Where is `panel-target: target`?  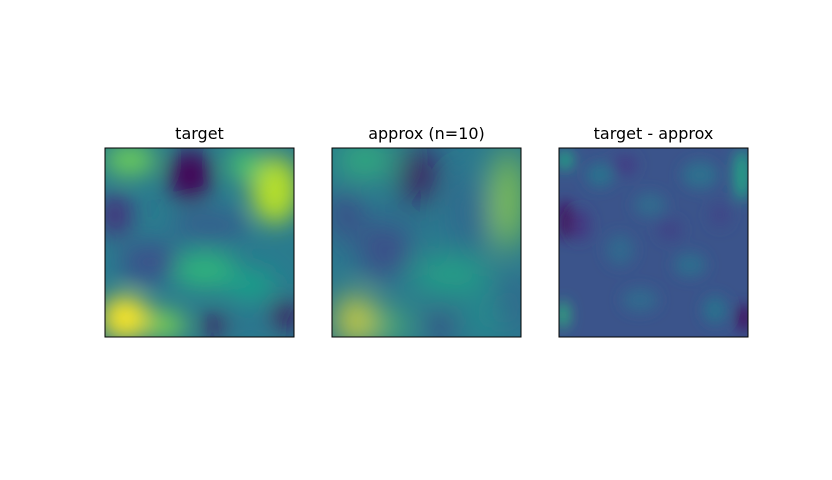
panel-target: target is located at coordinates (199, 231).